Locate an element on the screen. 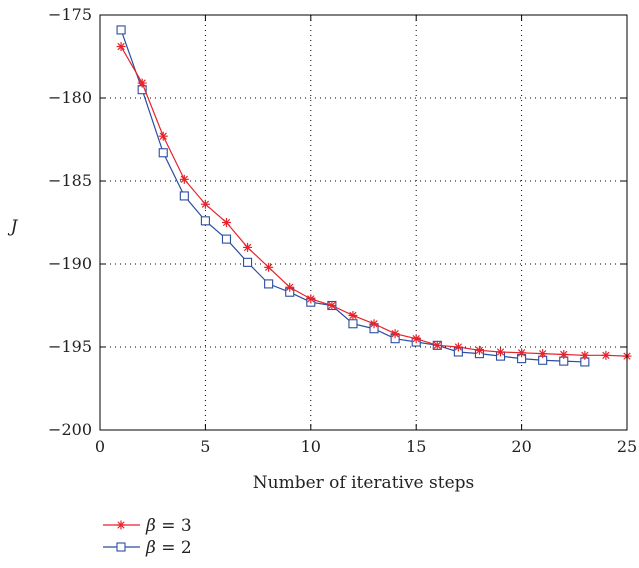 This screenshot has width=639, height=568. x-tick-label: 10 is located at coordinates (311, 446).